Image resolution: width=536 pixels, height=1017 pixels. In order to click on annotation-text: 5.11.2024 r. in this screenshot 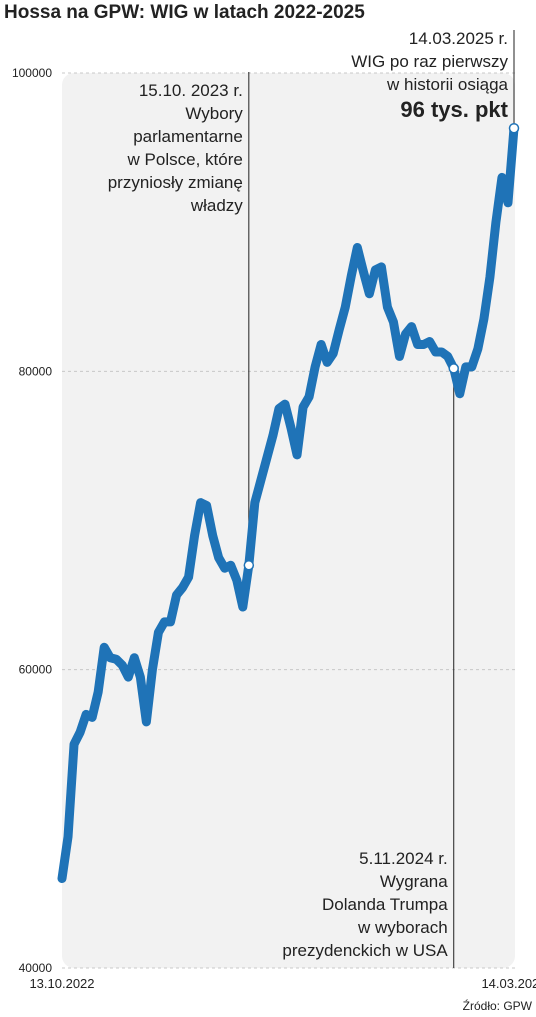, I will do `click(403, 858)`.